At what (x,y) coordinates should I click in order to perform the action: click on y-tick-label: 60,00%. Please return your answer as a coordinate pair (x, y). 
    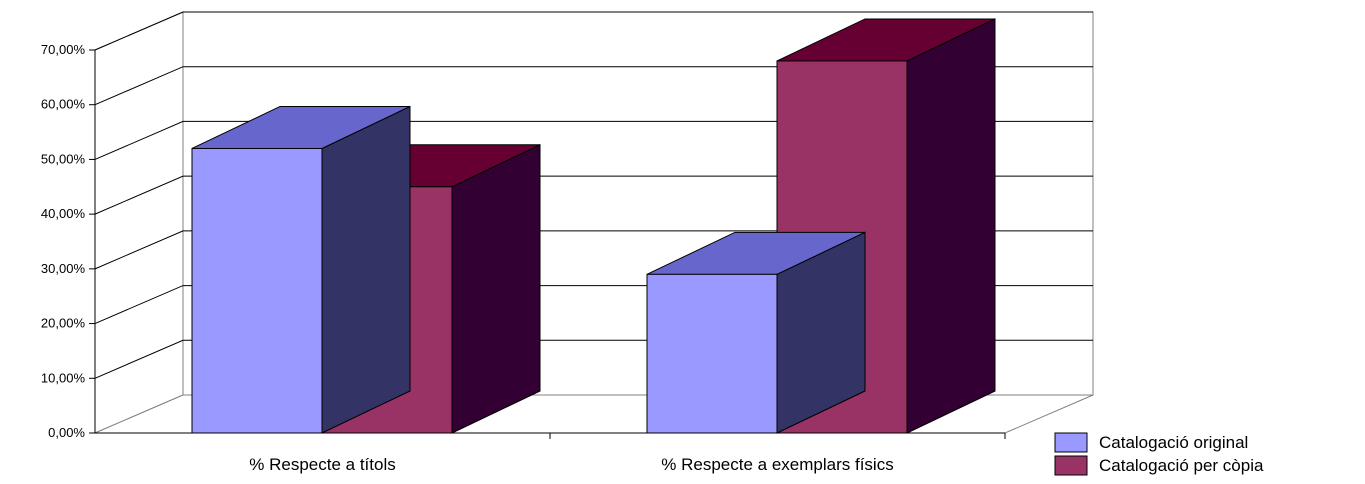
    Looking at the image, I should click on (63, 104).